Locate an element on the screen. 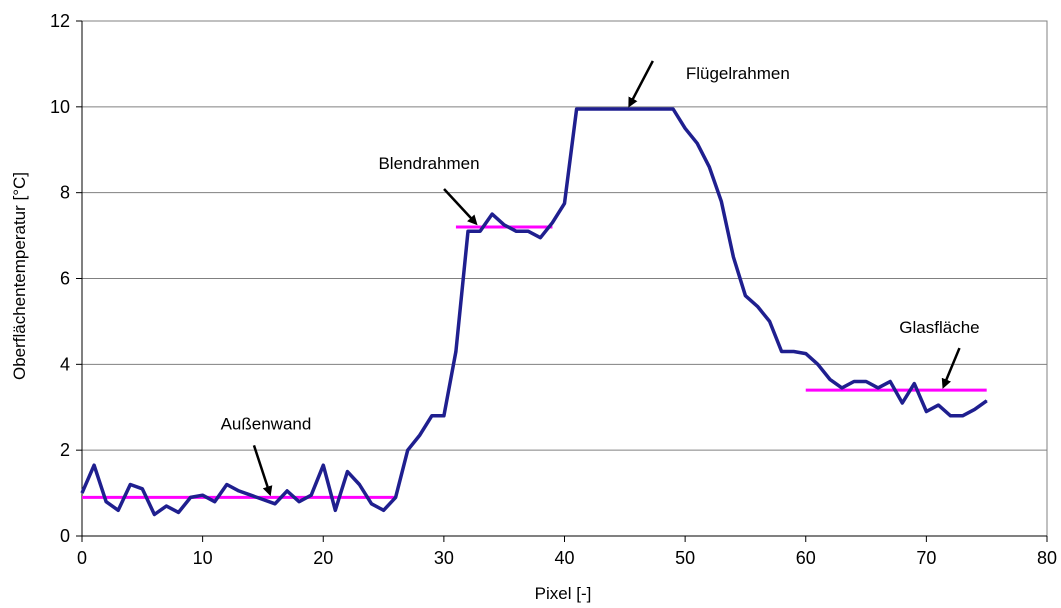 The height and width of the screenshot is (608, 1061). annotation-label: Flügelrahmen is located at coordinates (738, 73).